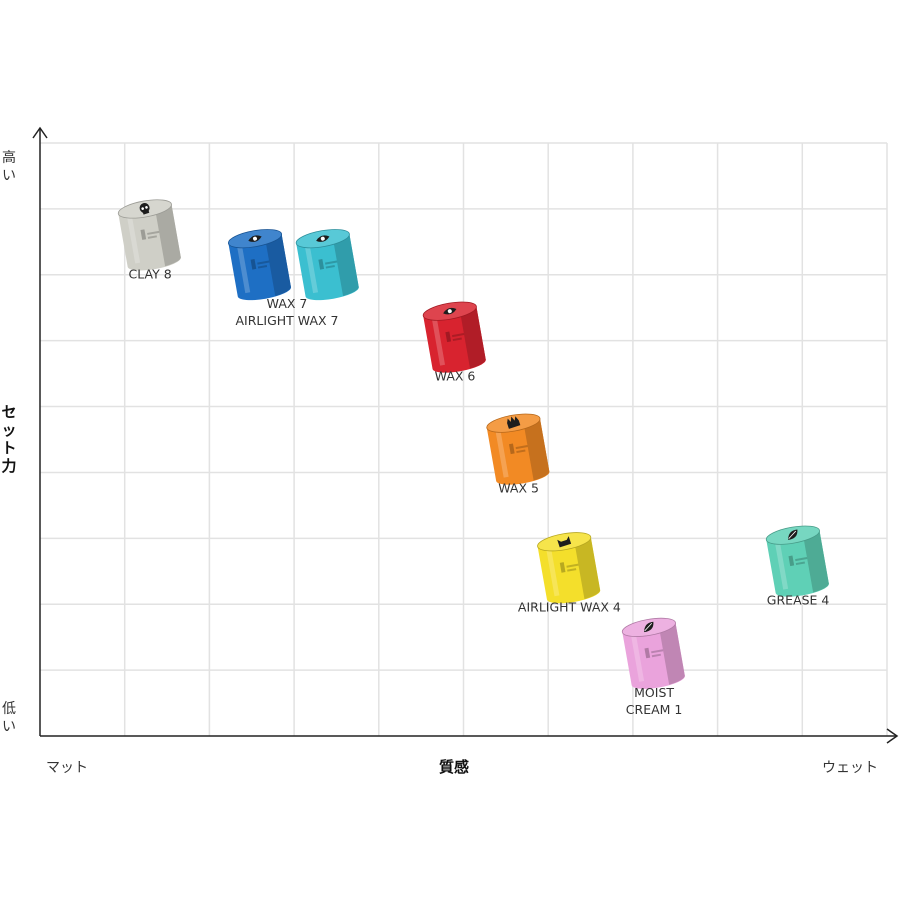 The image size is (900, 900). Describe the element at coordinates (654, 709) in the screenshot. I see `product-label: CREAM 1` at that location.